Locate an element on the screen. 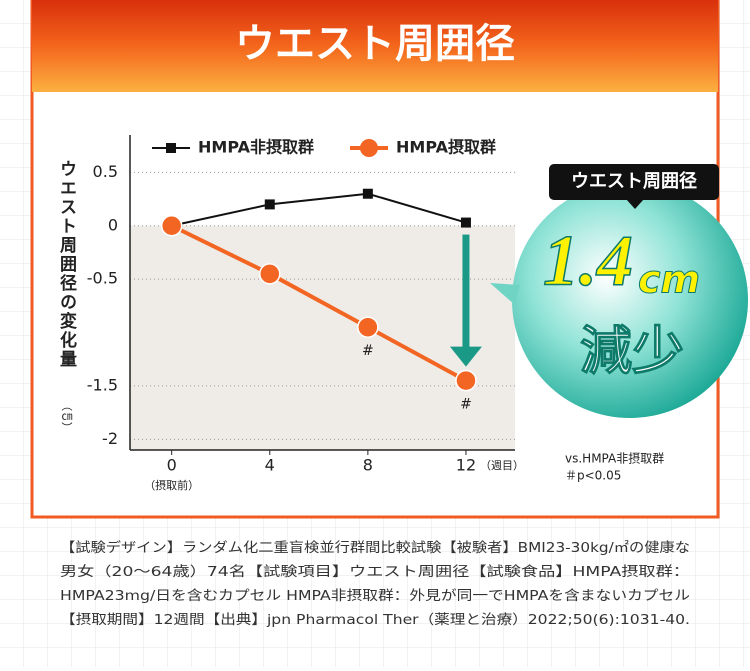 Image resolution: width=750 pixels, height=671 pixels. callout-text: 減少 is located at coordinates (632, 352).